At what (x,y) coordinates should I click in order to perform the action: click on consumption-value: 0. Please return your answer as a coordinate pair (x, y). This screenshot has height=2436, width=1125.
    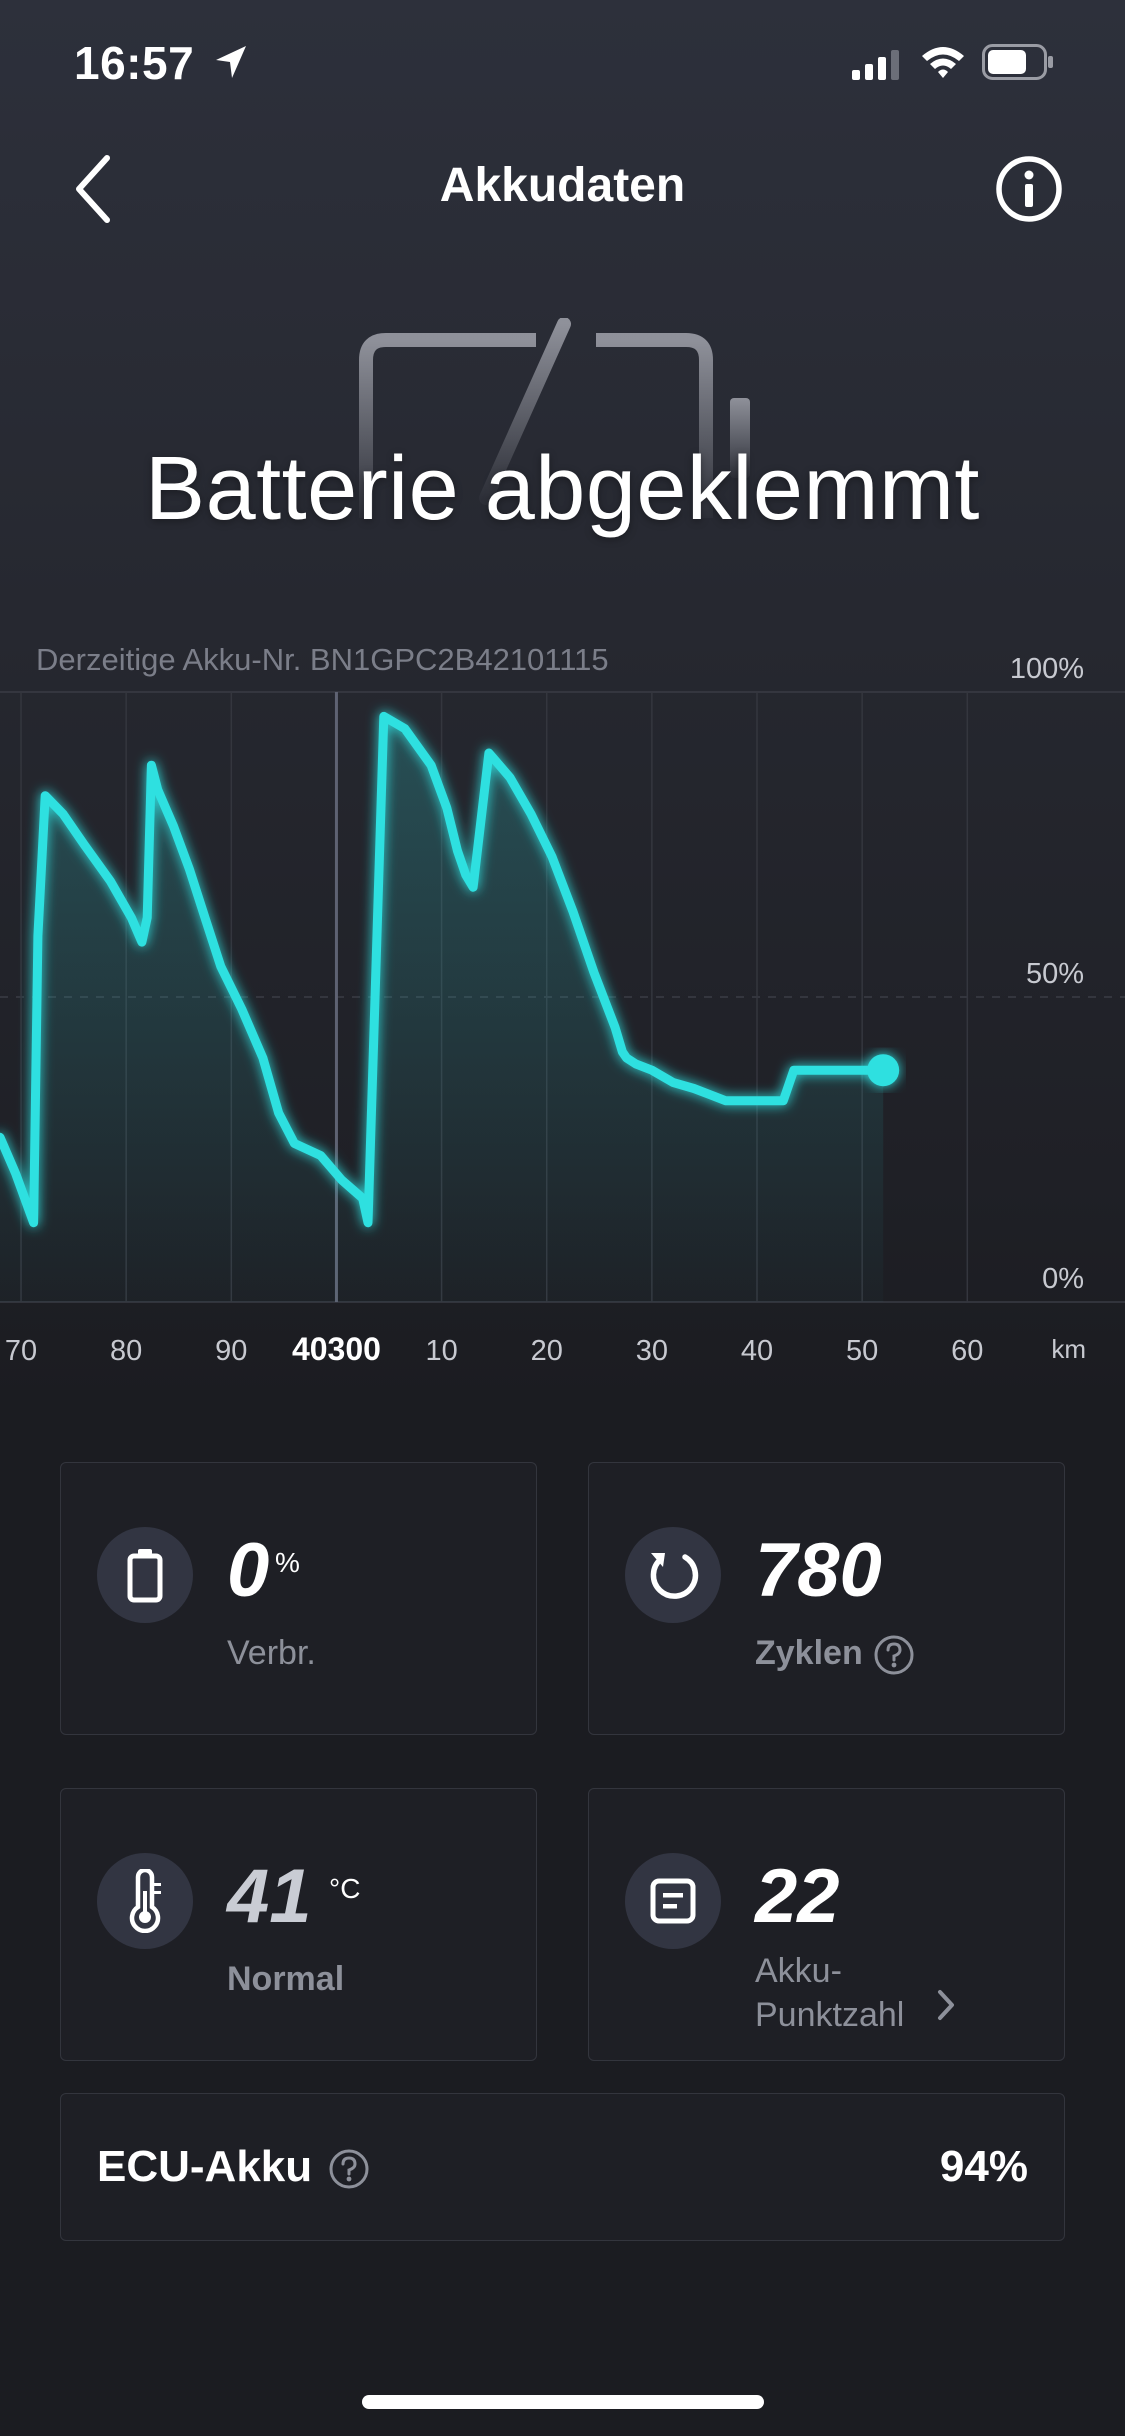
    Looking at the image, I should click on (248, 1570).